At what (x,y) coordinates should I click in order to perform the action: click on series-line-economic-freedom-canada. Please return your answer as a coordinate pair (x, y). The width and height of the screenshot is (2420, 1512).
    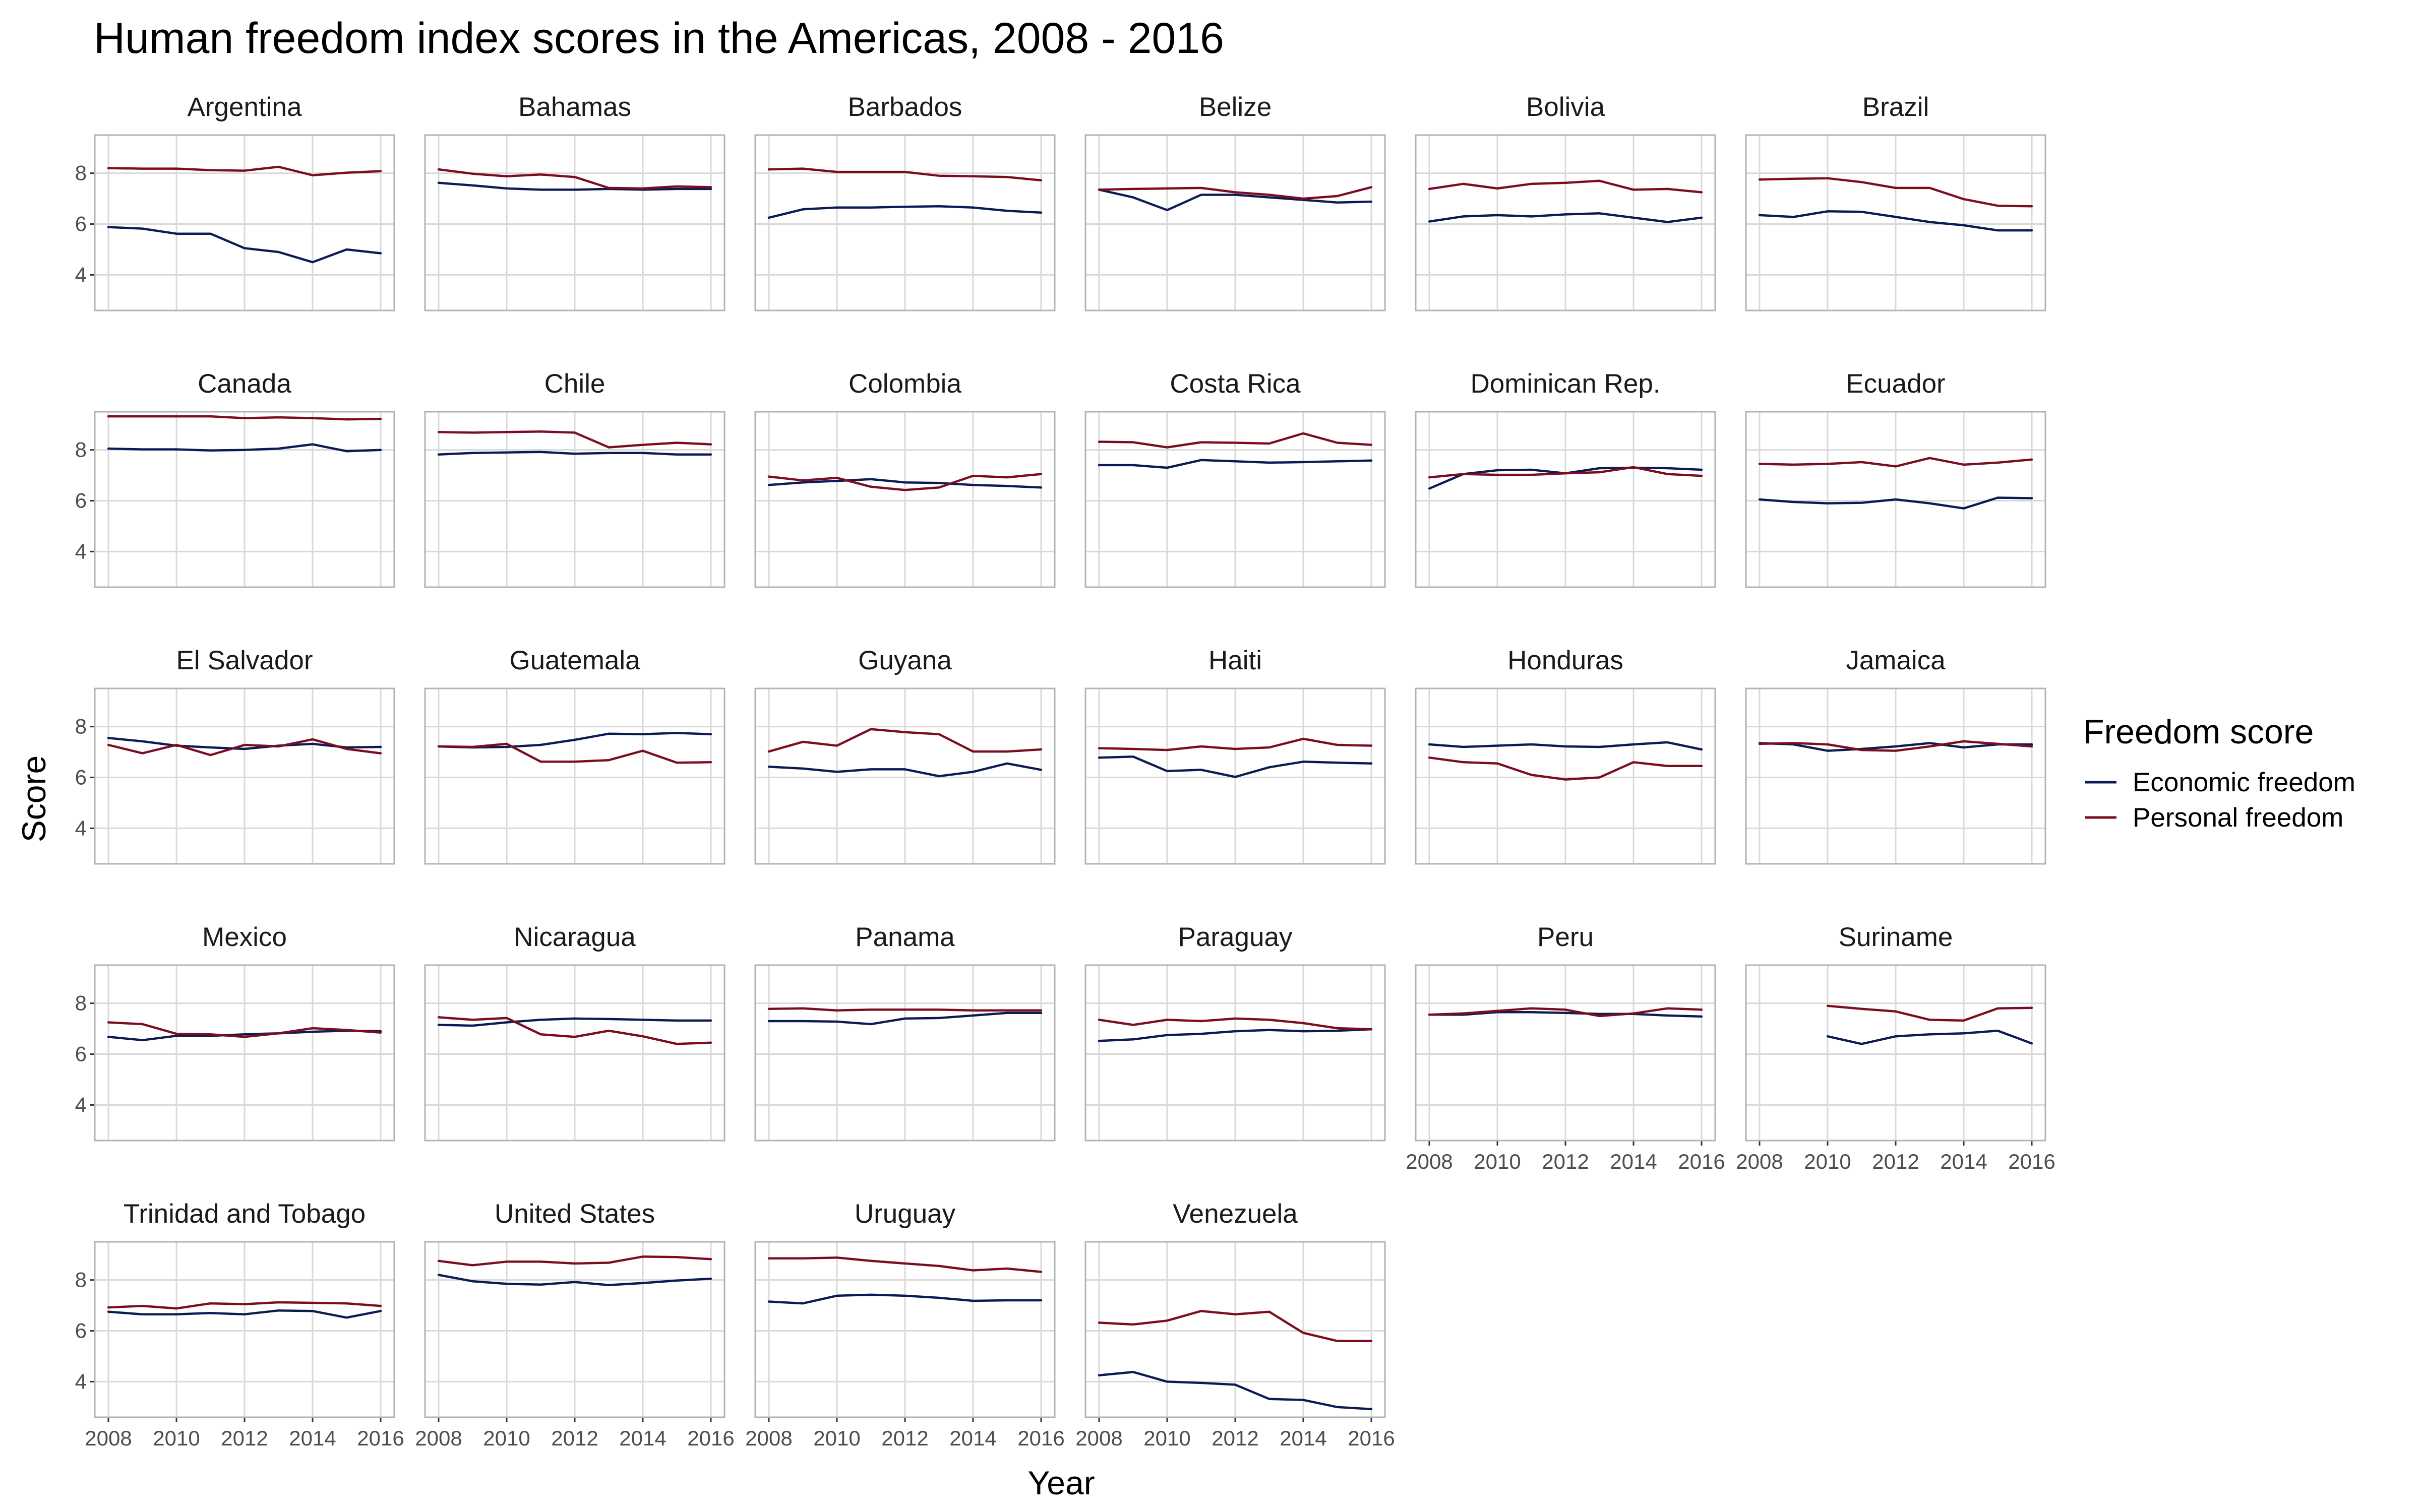
    Looking at the image, I should click on (244, 448).